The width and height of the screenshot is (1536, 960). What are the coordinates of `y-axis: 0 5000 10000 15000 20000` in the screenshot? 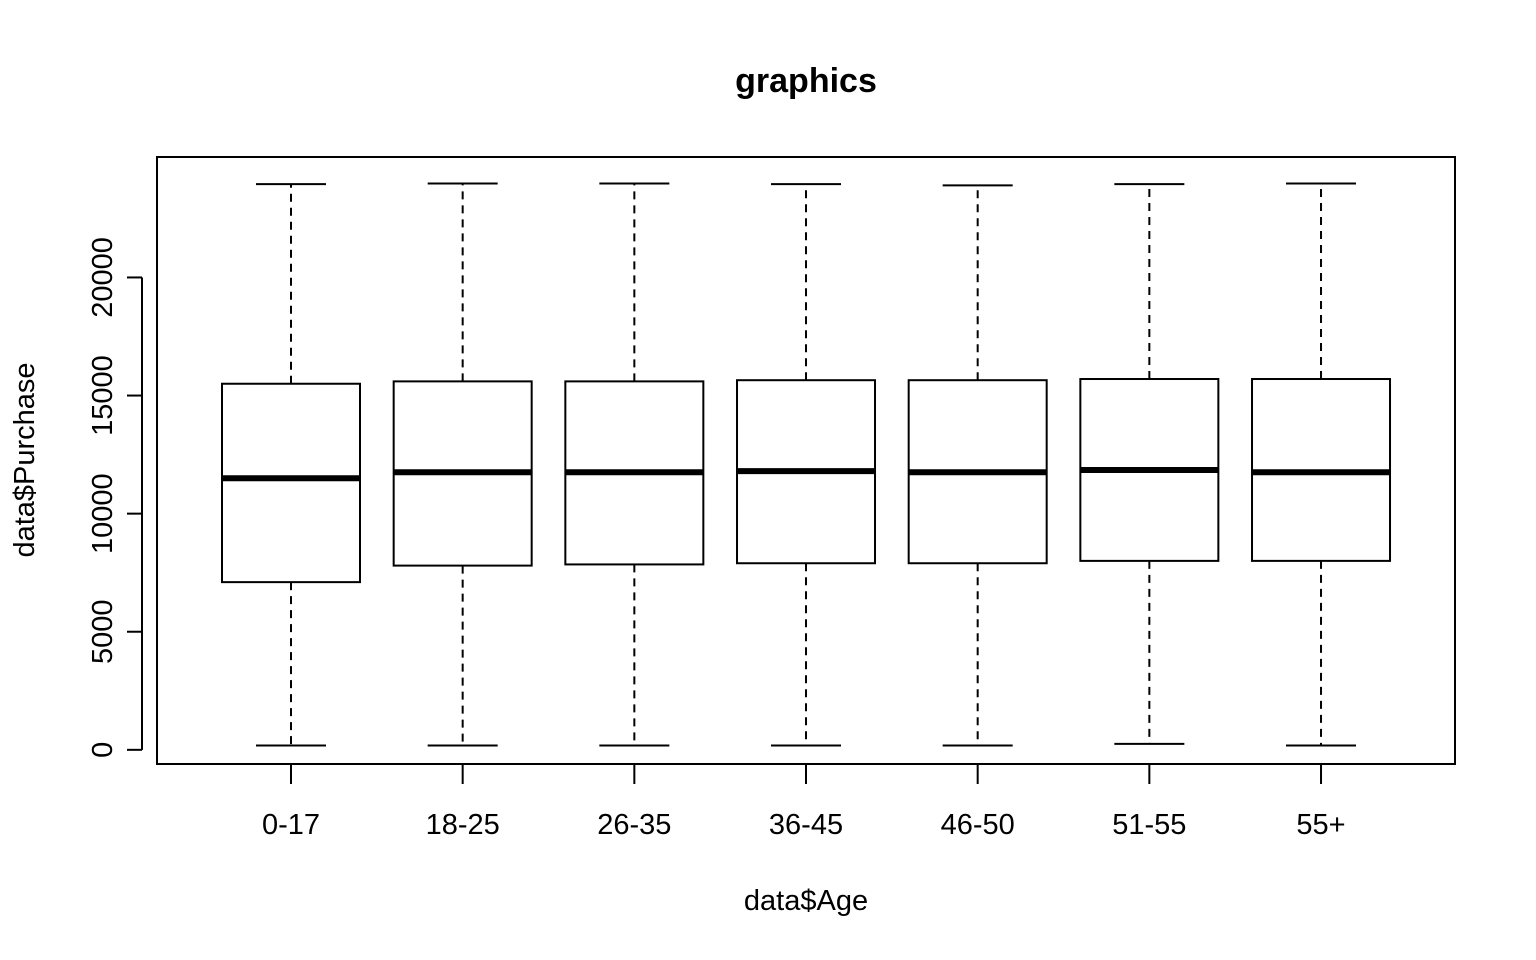 It's located at (115, 497).